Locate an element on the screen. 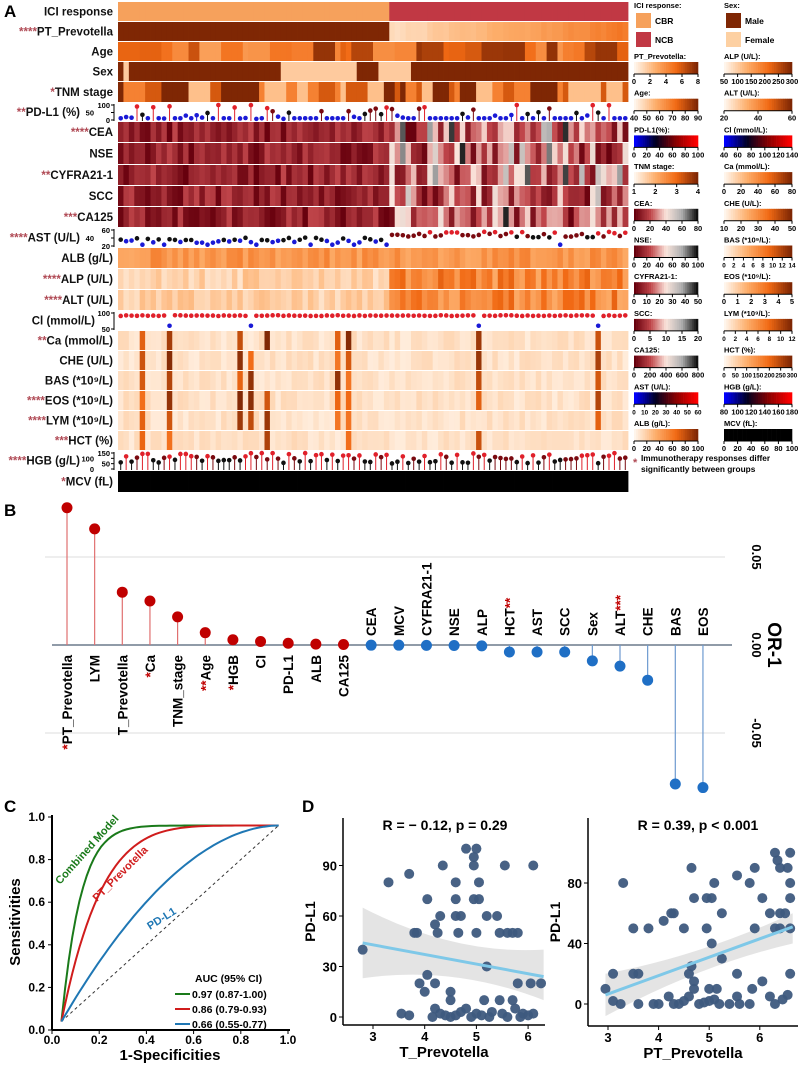  lollipop: CHE is located at coordinates (648, 646).